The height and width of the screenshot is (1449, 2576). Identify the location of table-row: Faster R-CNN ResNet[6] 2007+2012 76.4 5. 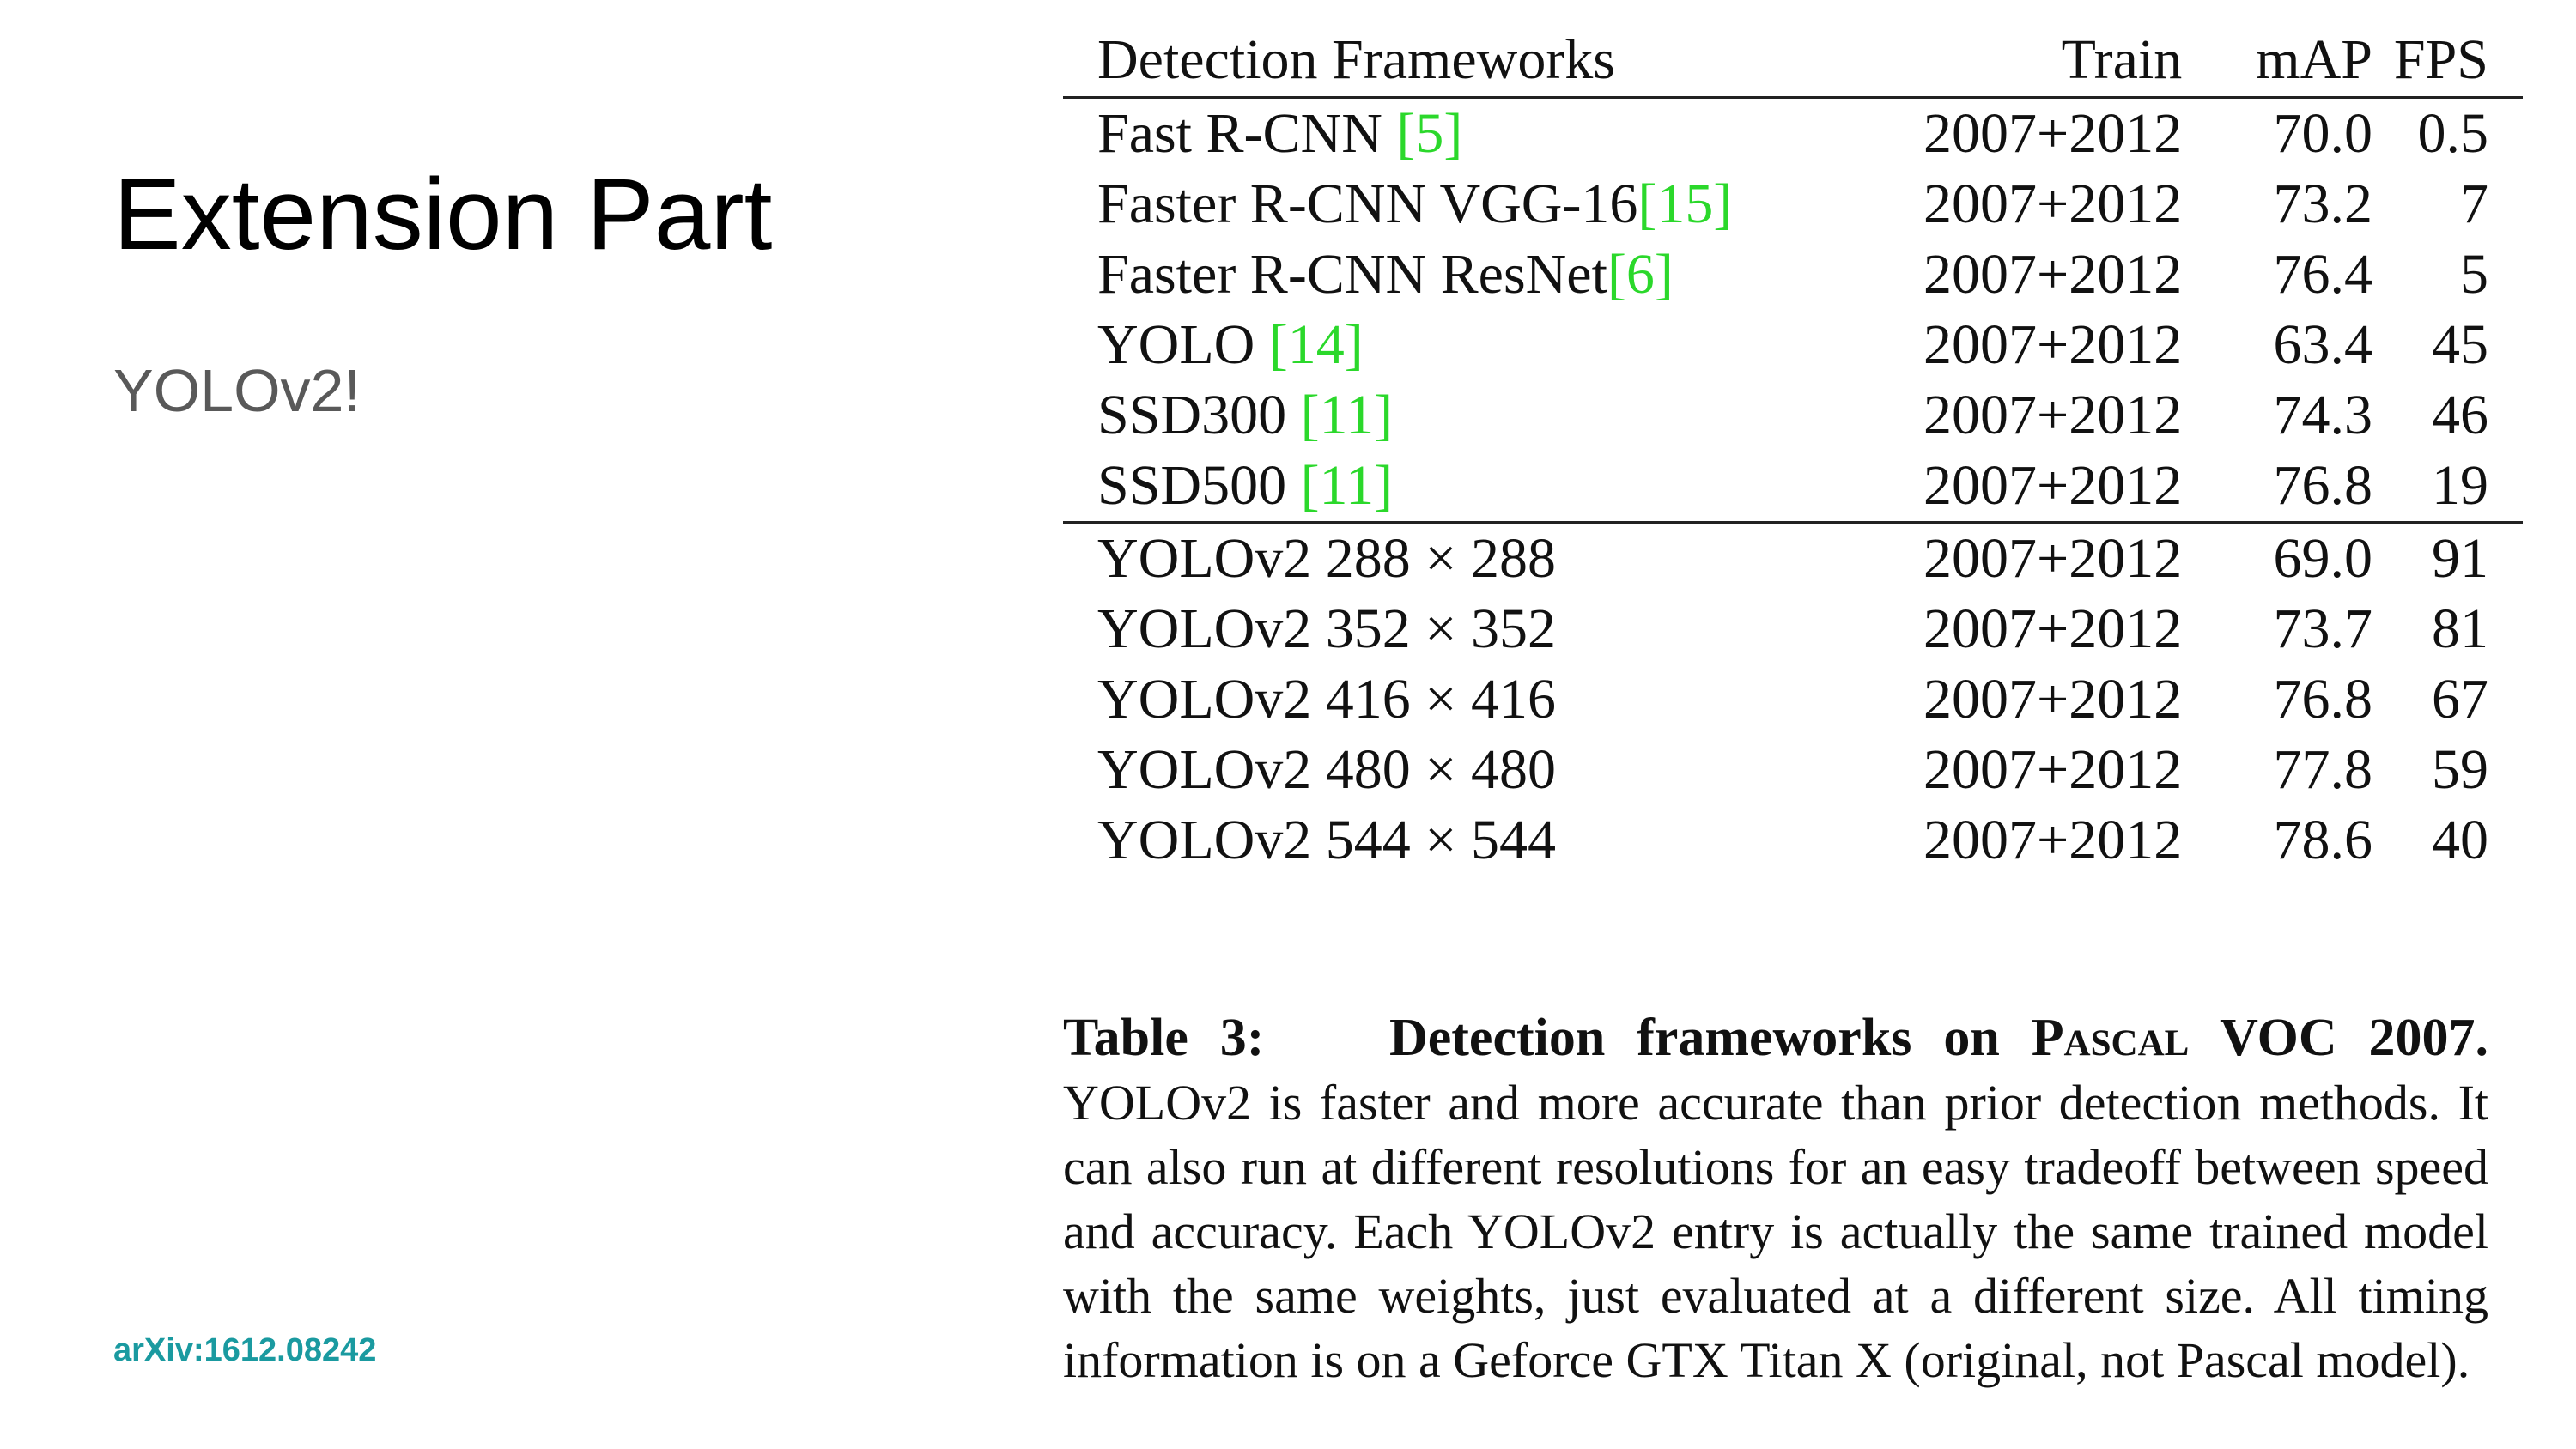
(1793, 274).